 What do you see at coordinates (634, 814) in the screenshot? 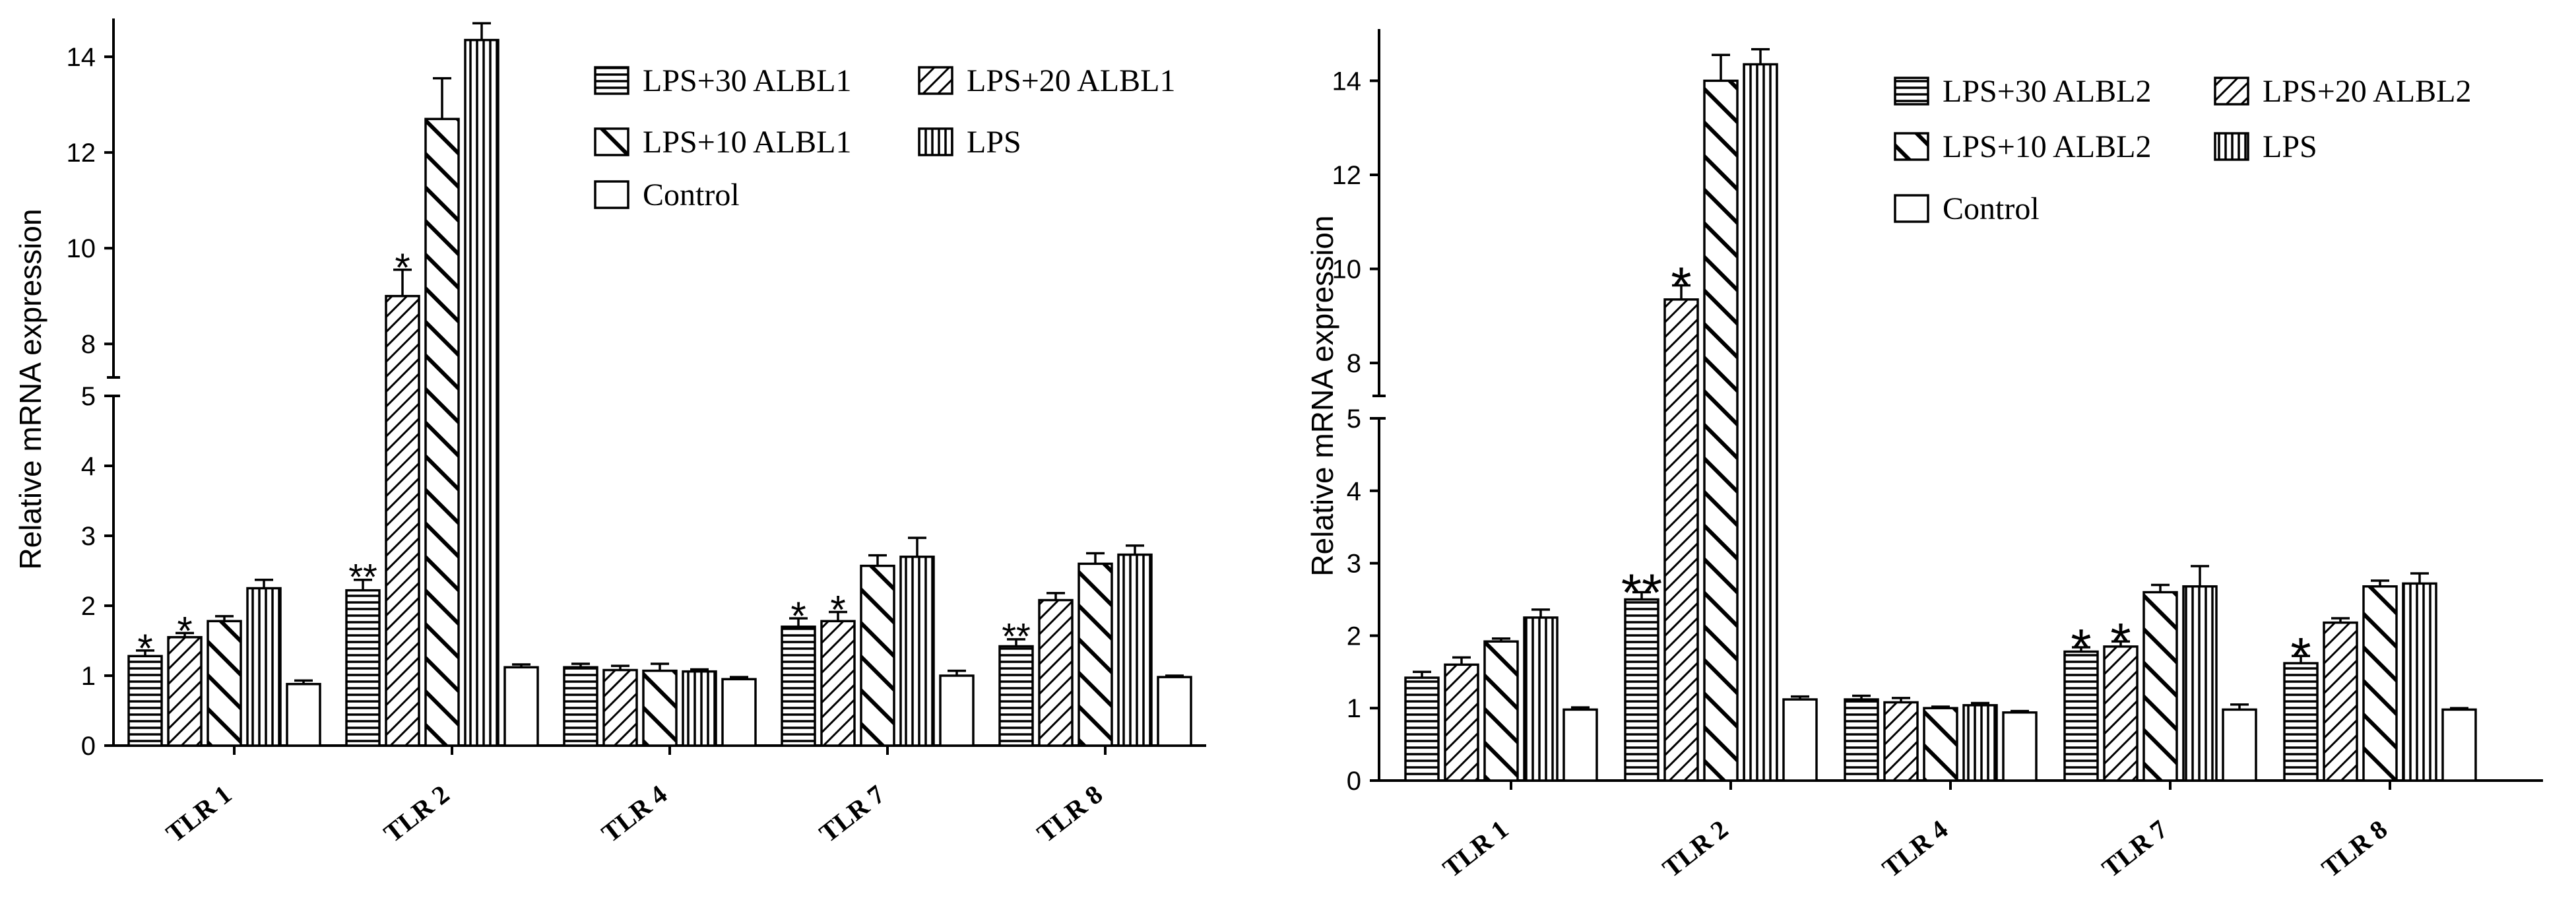
I see `x-tick-label: TLR 4` at bounding box center [634, 814].